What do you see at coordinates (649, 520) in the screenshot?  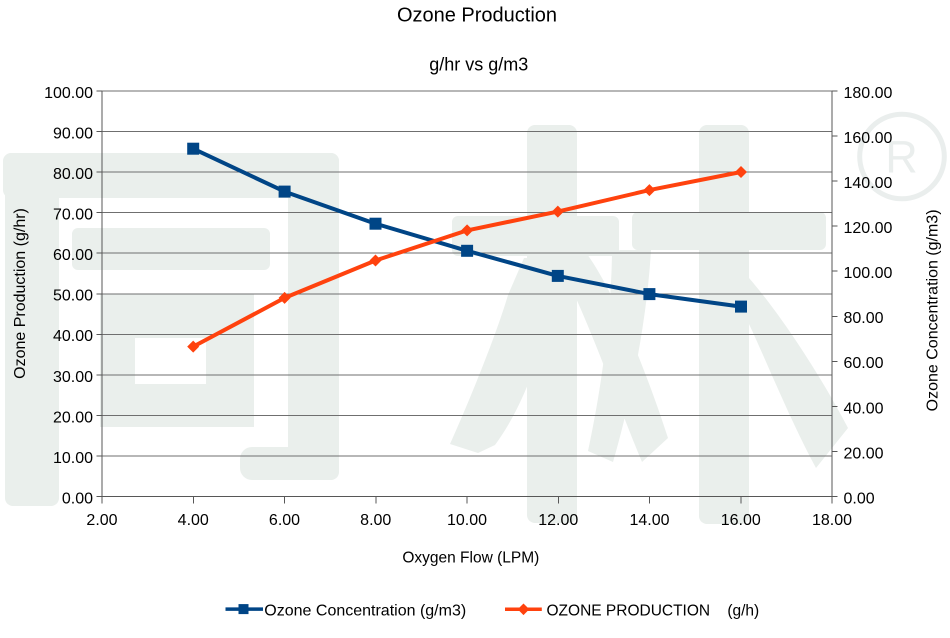 I see `svg-text: 14.00` at bounding box center [649, 520].